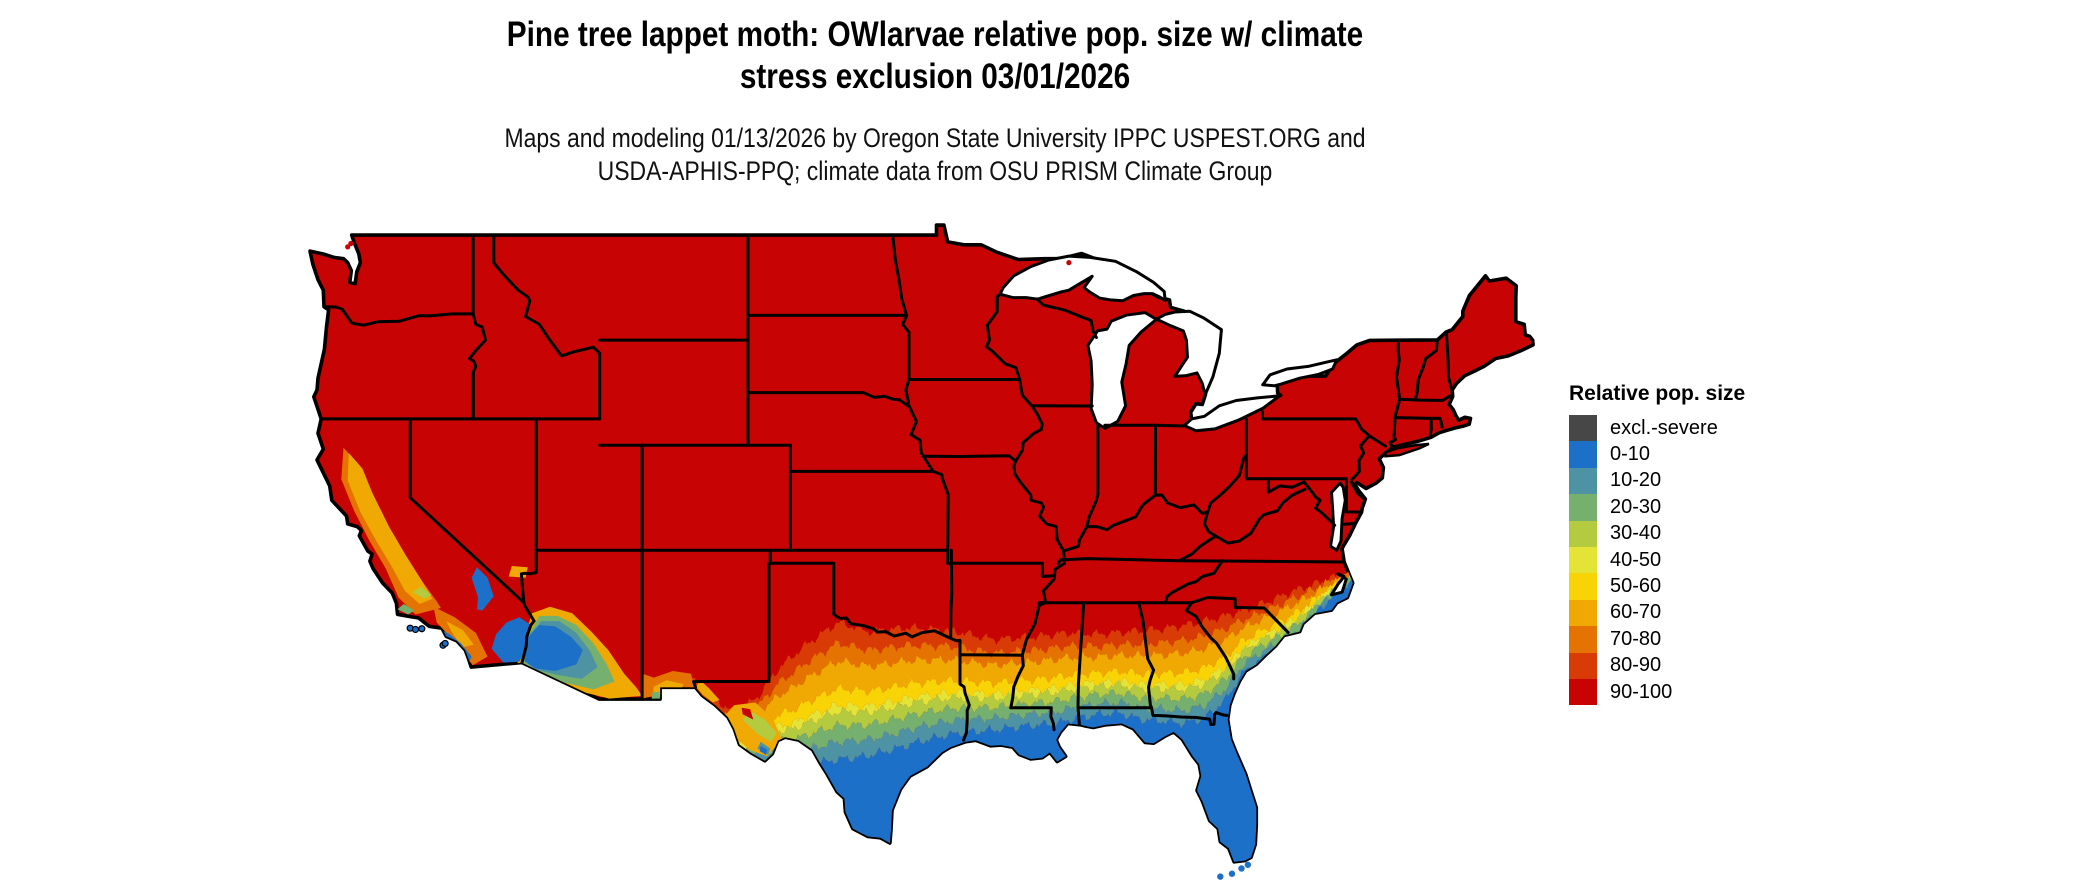 The height and width of the screenshot is (892, 2100). I want to click on legend-row: 70-80, so click(1684, 639).